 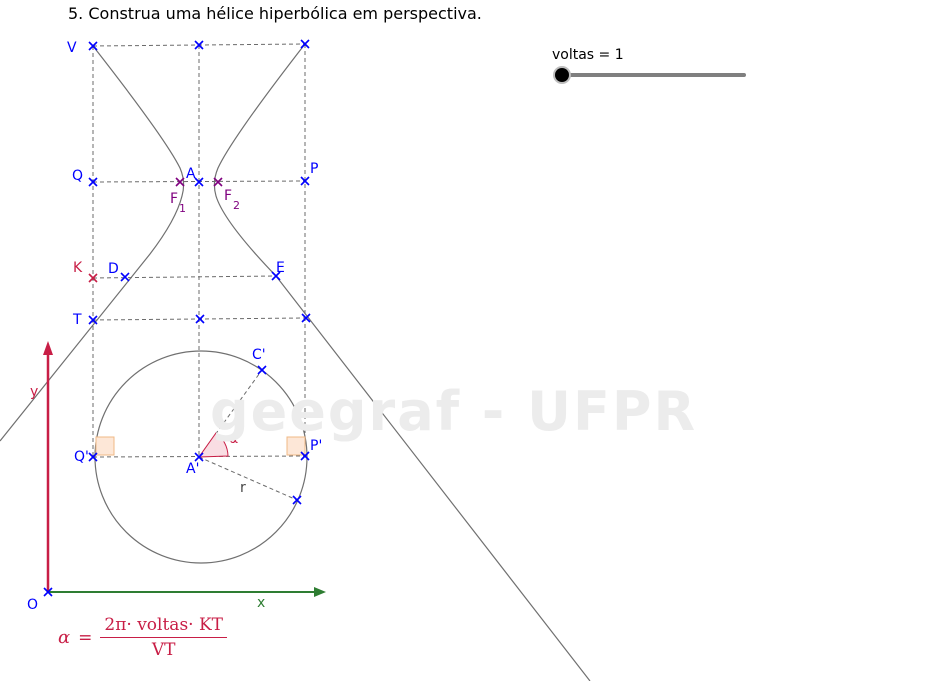 I want to click on origin-label: O, so click(x=32, y=605).